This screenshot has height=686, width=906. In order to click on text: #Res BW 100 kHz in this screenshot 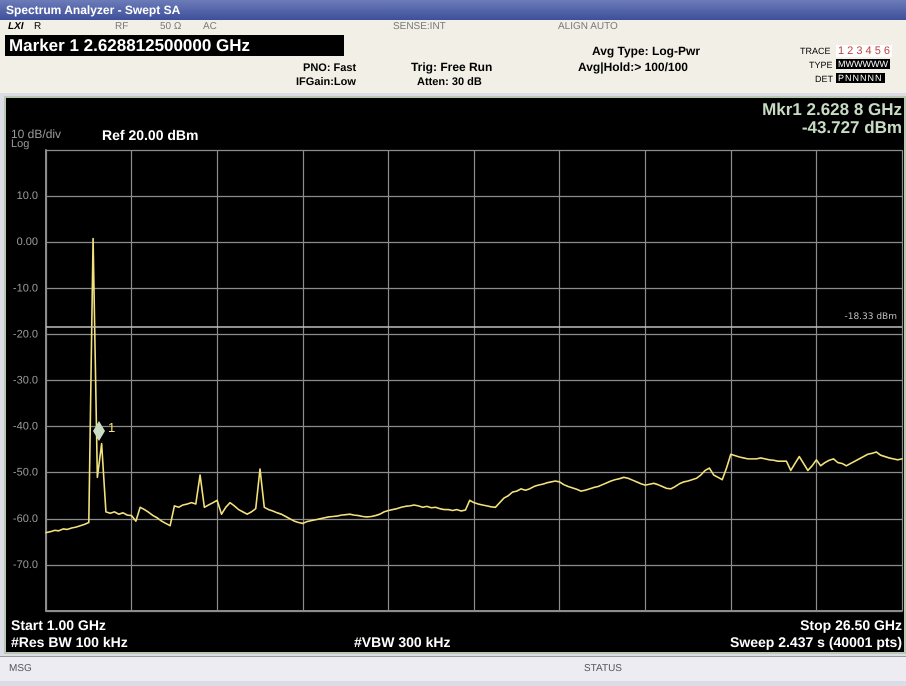, I will do `click(69, 642)`.